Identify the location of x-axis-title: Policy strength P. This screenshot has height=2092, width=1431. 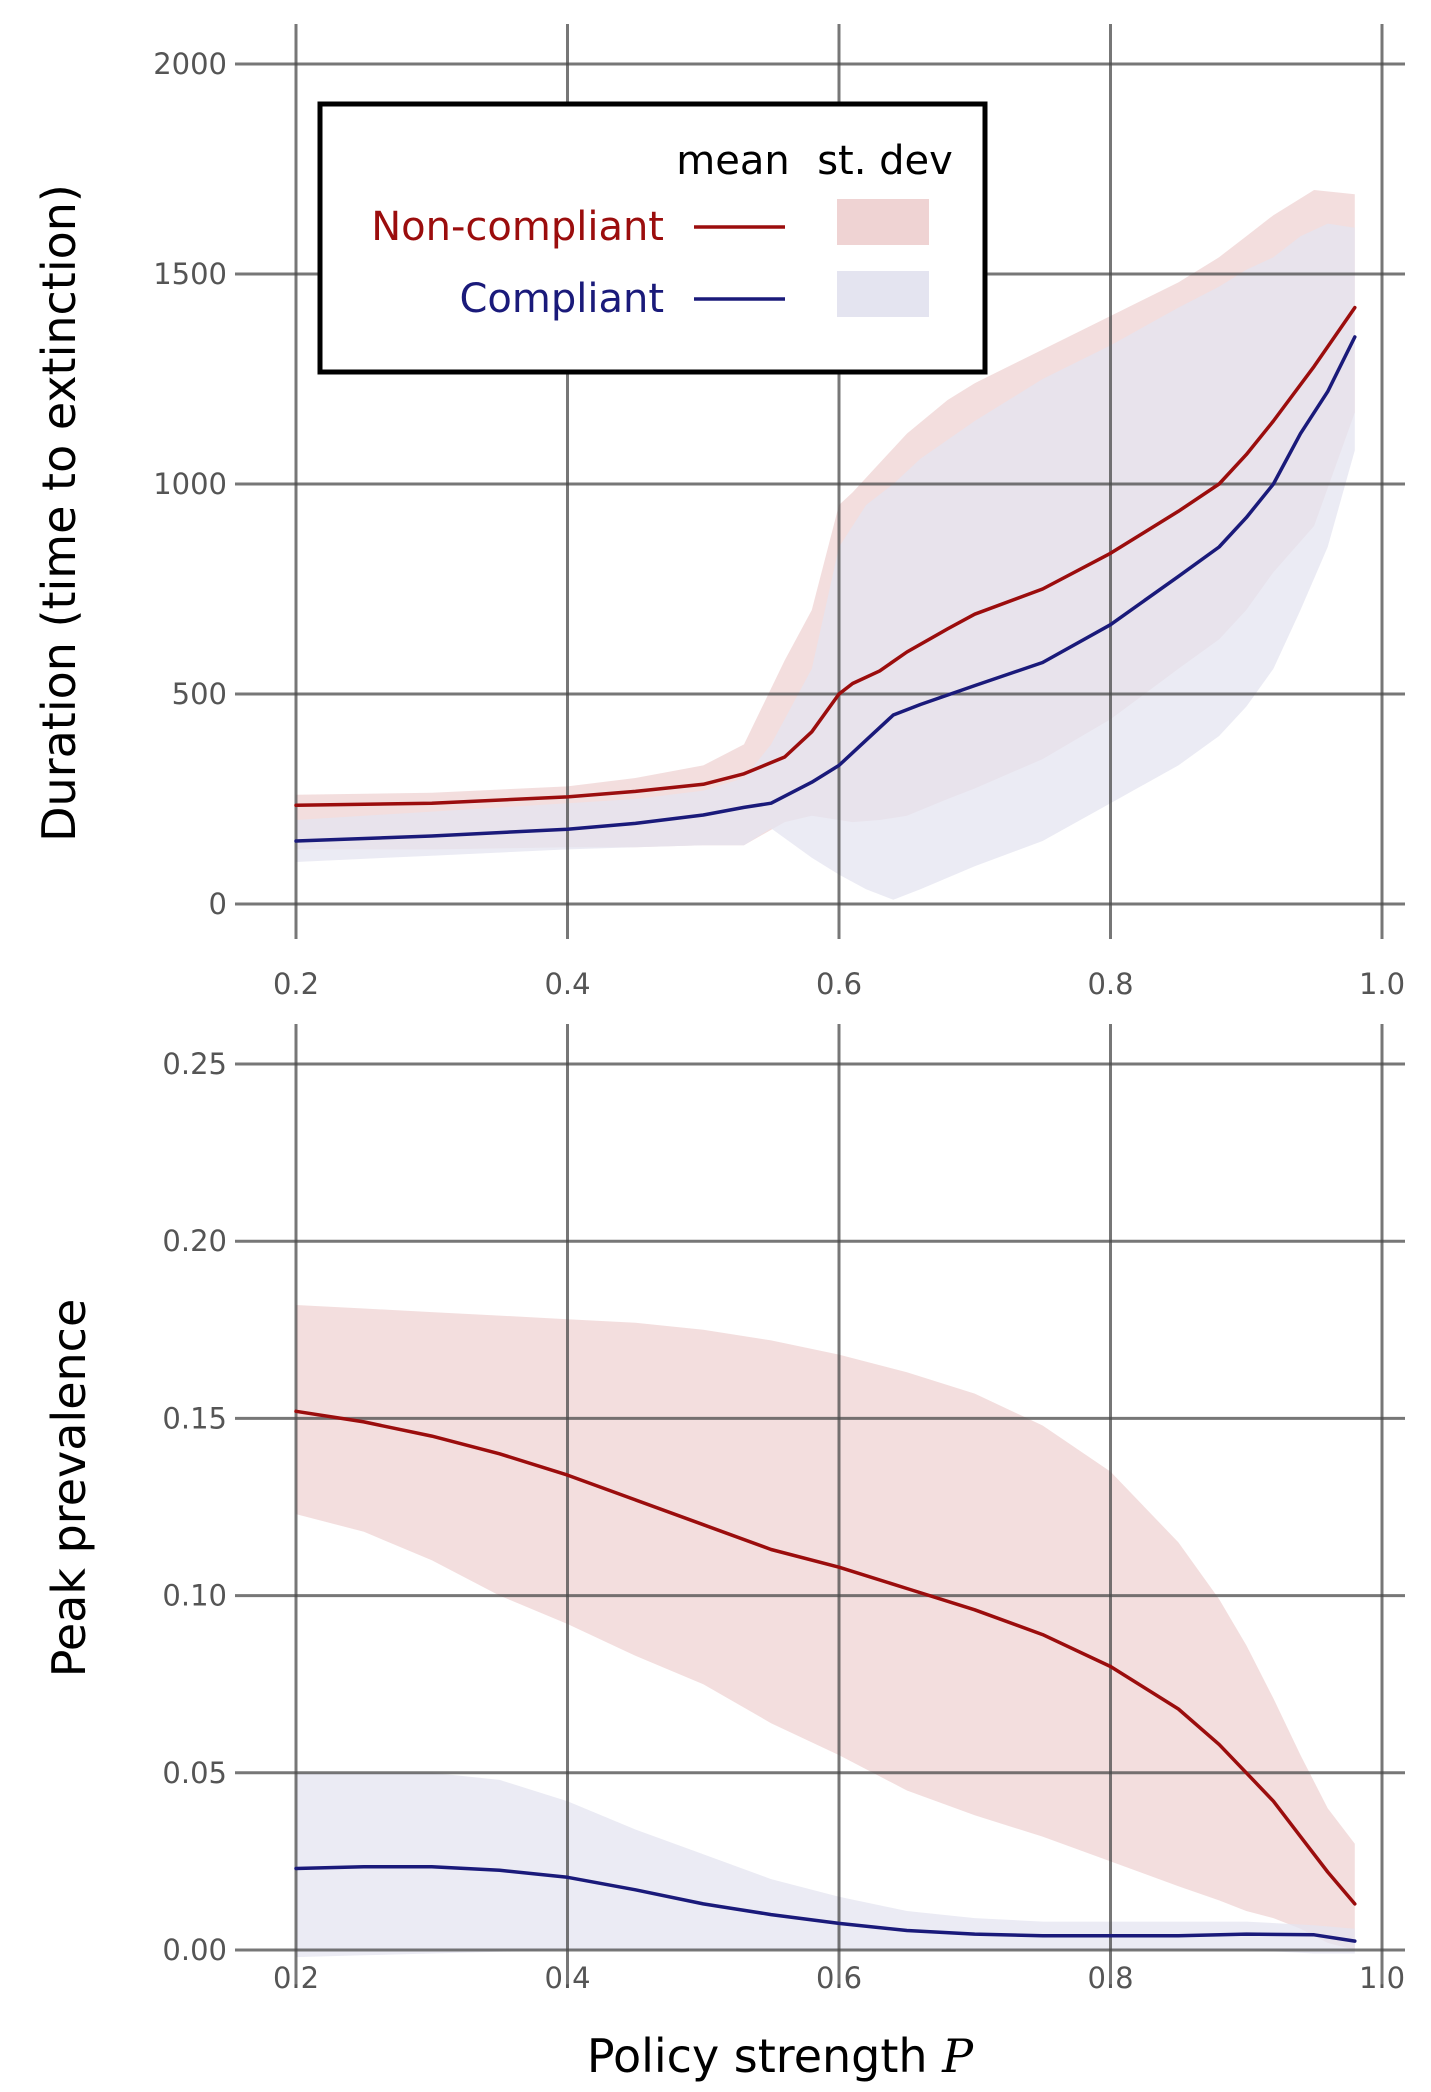
(780, 2056).